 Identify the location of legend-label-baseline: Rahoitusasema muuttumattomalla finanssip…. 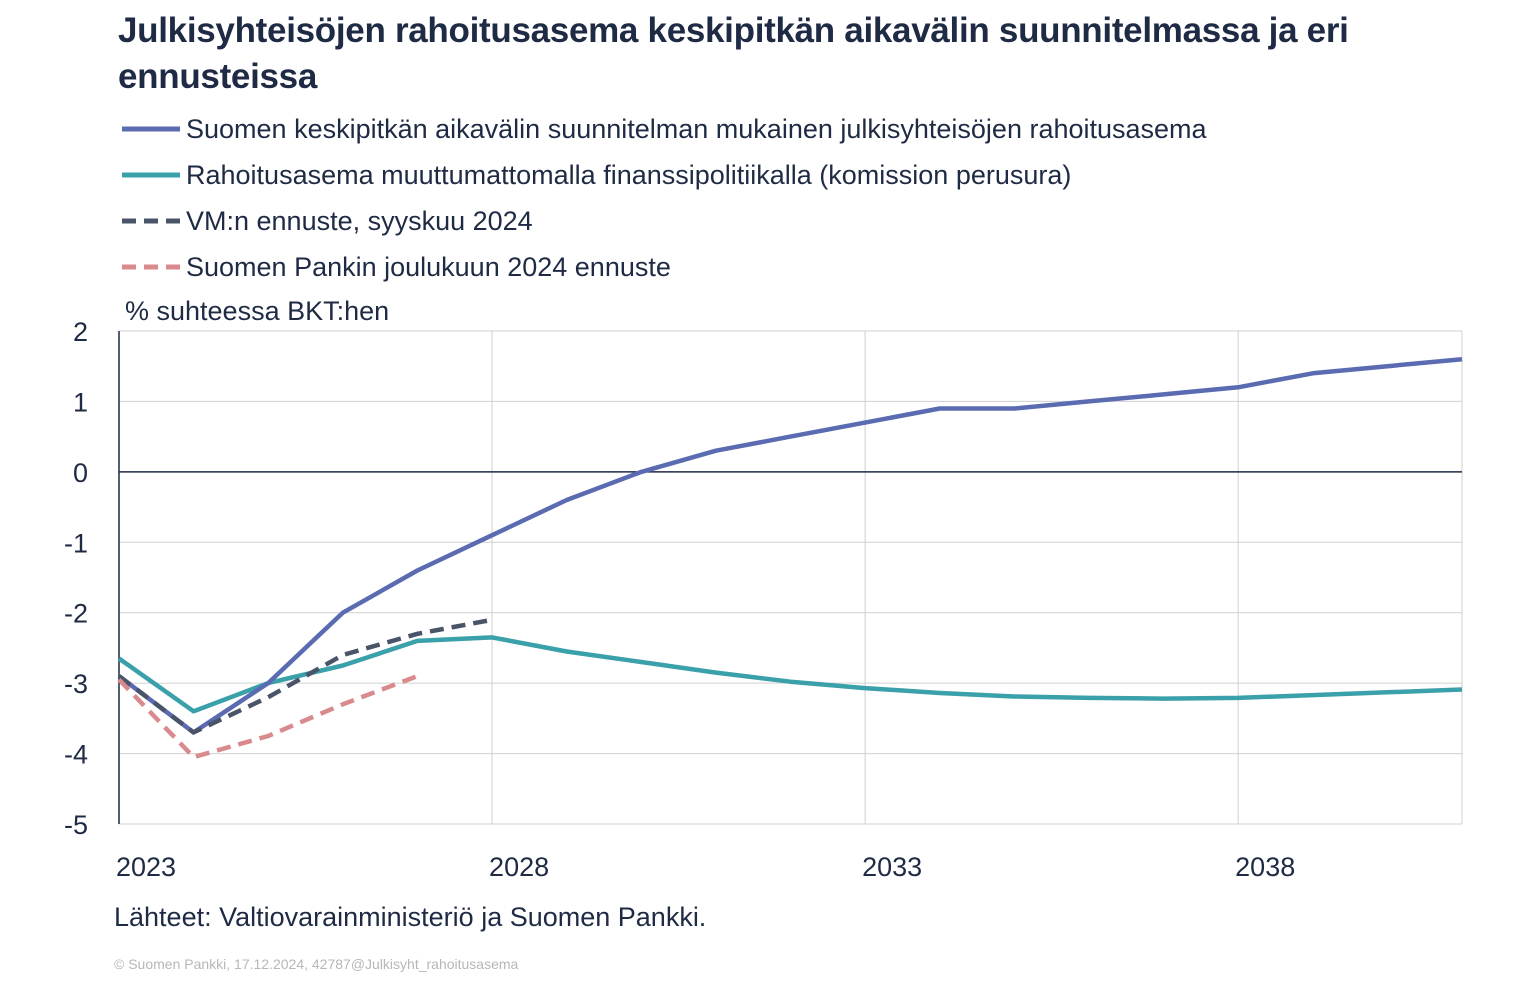
(629, 174).